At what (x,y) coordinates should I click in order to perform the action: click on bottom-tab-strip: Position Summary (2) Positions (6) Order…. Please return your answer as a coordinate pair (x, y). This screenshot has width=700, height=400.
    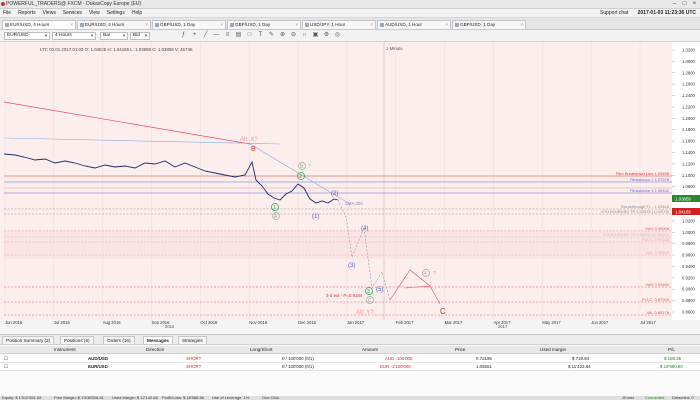
    Looking at the image, I should click on (350, 340).